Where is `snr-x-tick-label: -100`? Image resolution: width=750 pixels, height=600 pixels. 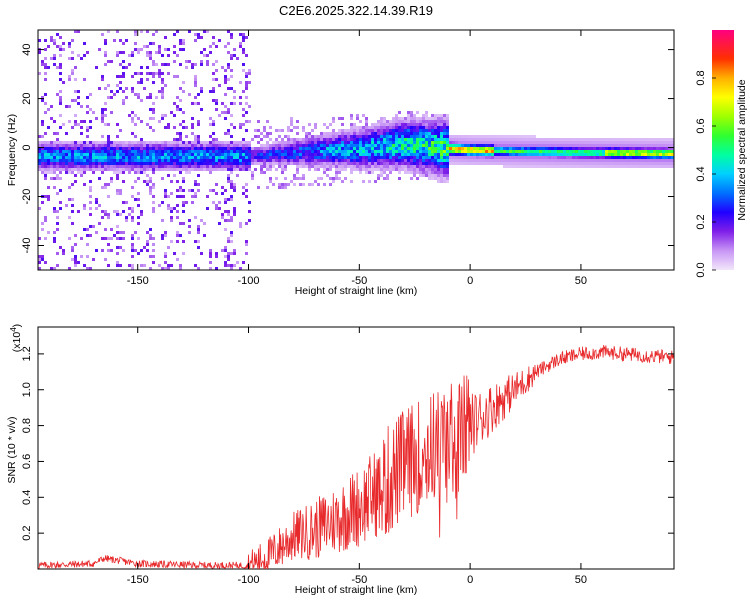
snr-x-tick-label: -100 is located at coordinates (249, 580).